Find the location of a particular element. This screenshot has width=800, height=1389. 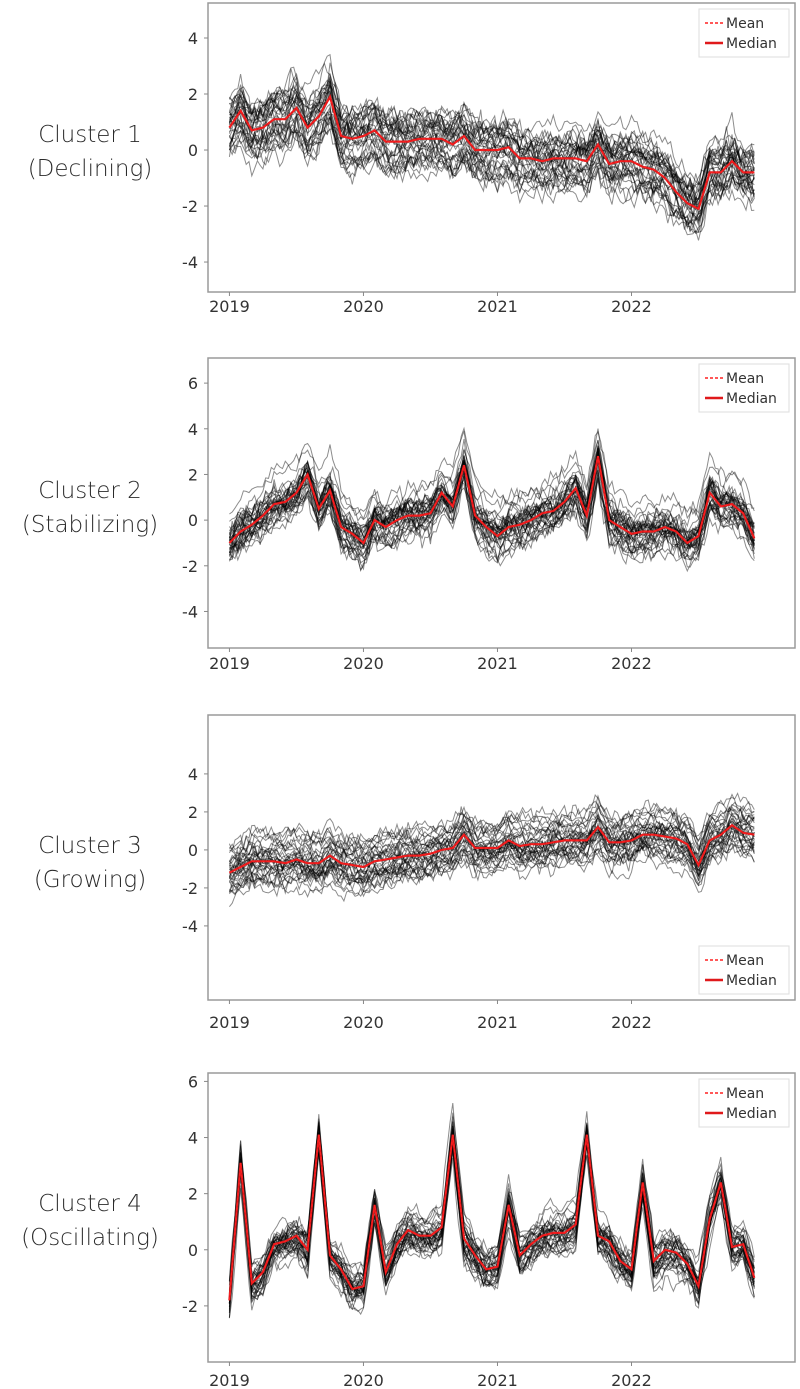

cluster-3-label: Cluster 3 (Growing) is located at coordinates (90, 863).